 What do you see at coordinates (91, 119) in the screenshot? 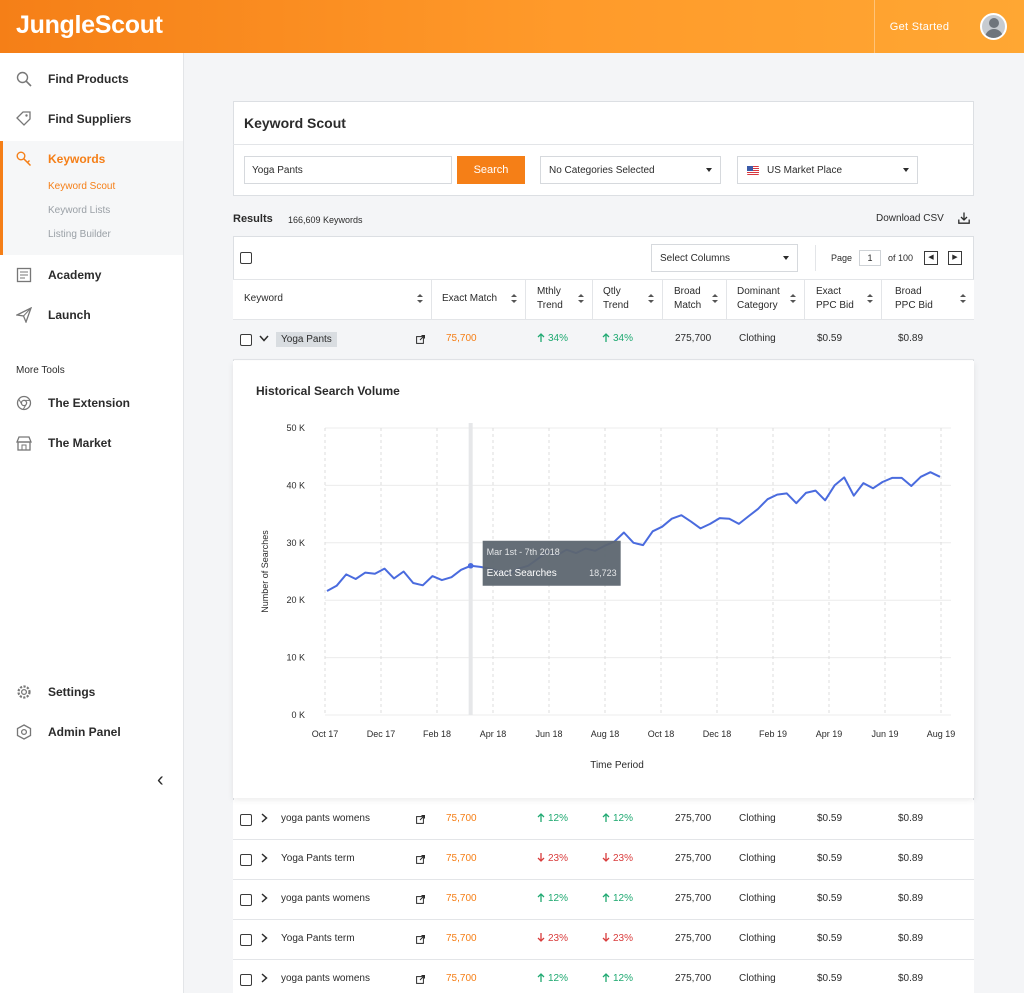
I see `sidebar-item-find-suppliers: Find Suppliers` at bounding box center [91, 119].